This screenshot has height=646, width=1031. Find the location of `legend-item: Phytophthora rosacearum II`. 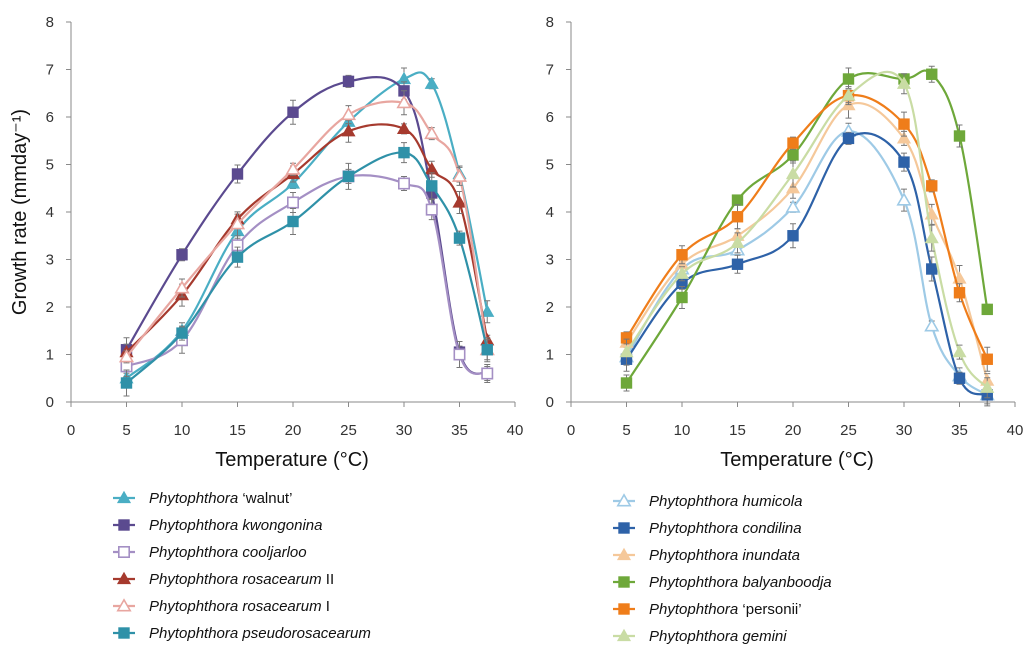

legend-item: Phytophthora rosacearum II is located at coordinates (223, 579).